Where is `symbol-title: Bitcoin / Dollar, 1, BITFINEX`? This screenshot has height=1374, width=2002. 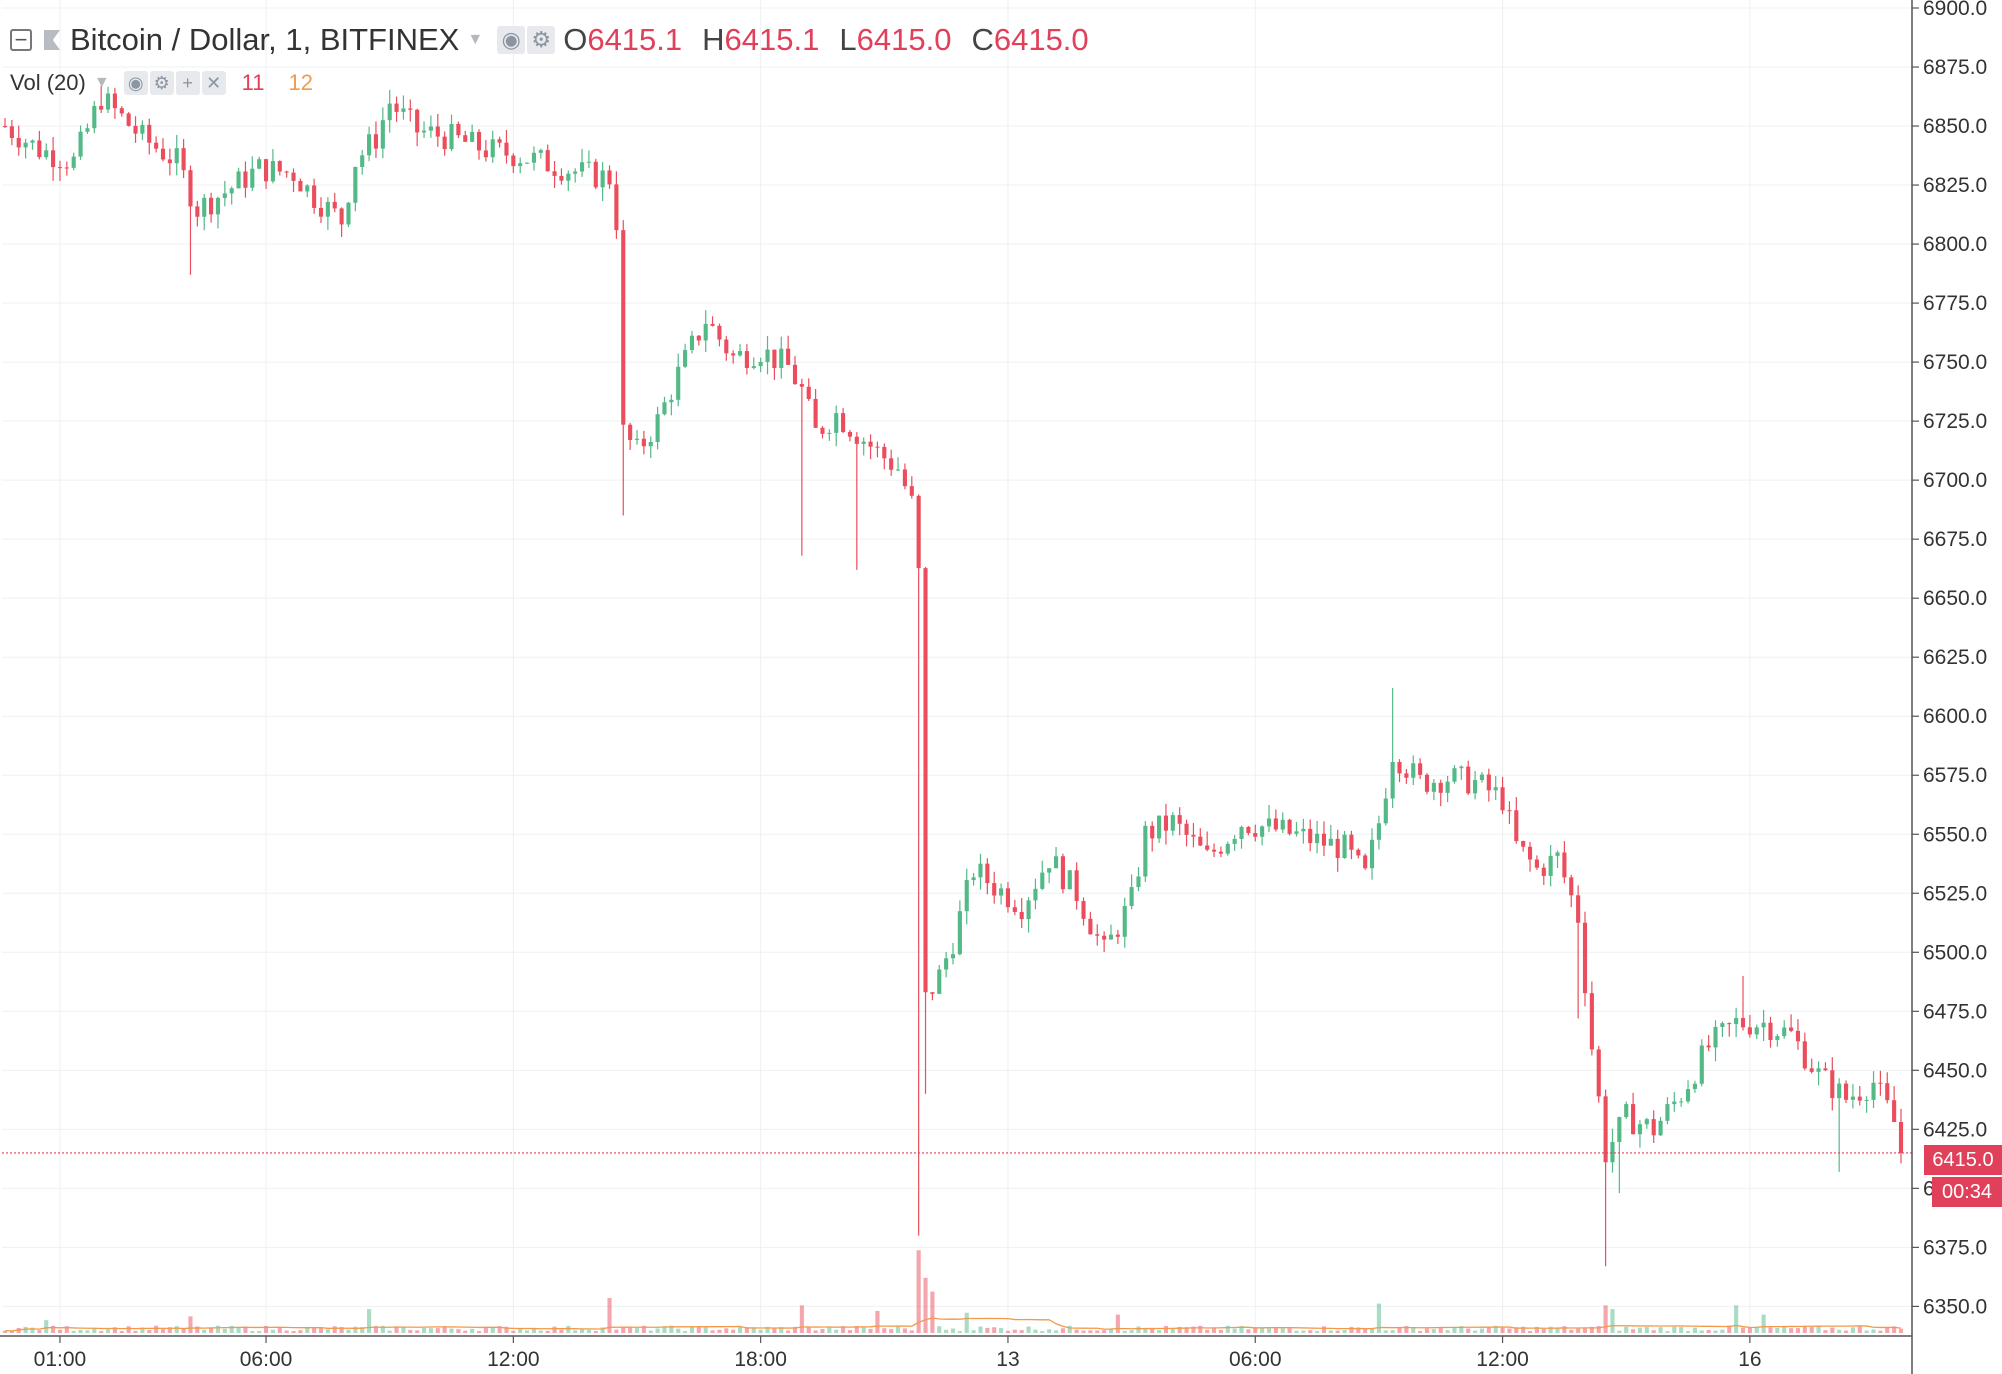 symbol-title: Bitcoin / Dollar, 1, BITFINEX is located at coordinates (265, 39).